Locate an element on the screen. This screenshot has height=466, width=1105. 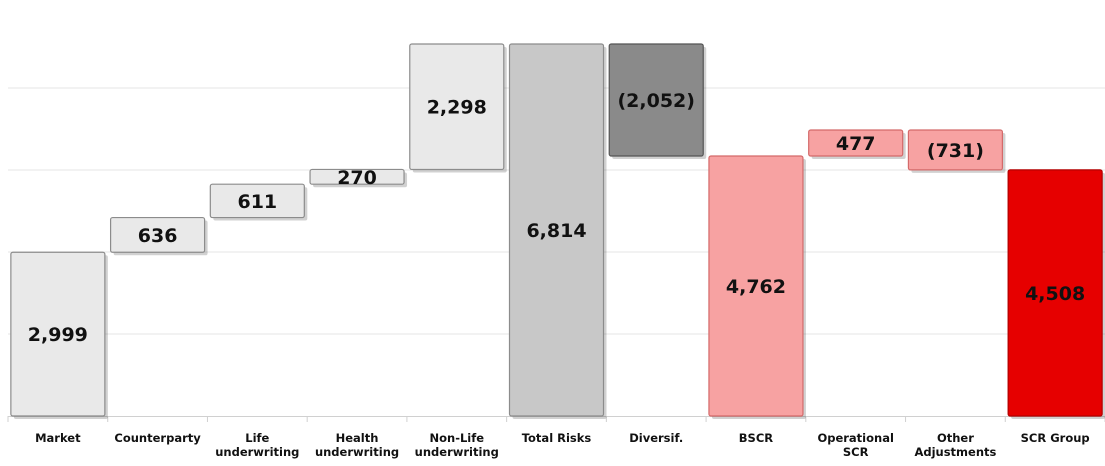
bar-market is located at coordinates (58, 334).